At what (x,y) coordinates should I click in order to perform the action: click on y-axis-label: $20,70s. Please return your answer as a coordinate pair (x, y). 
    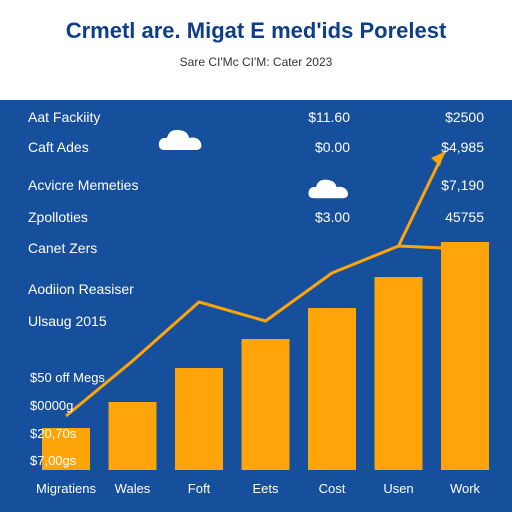
    Looking at the image, I should click on (53, 433).